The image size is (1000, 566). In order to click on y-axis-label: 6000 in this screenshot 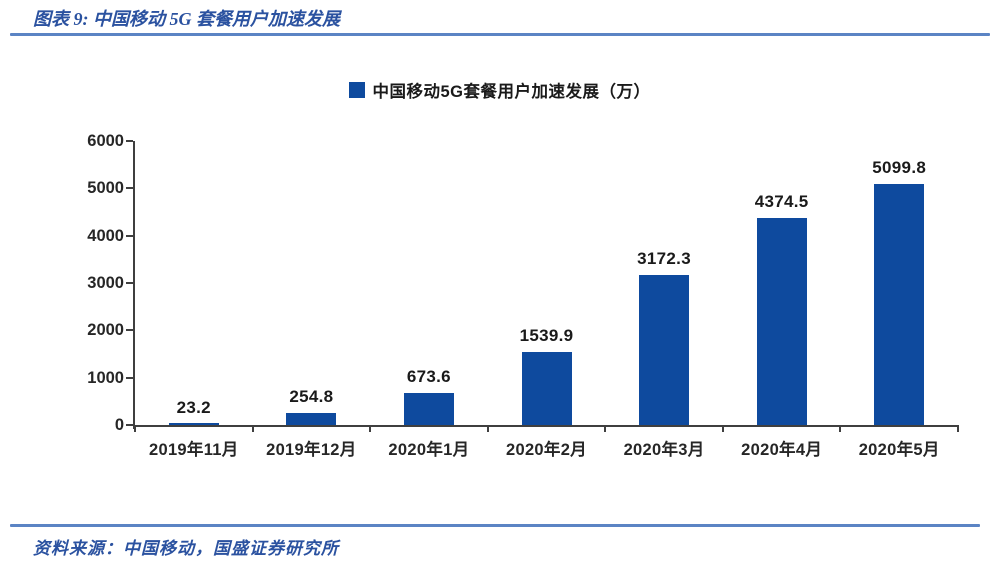, I will do `click(105, 141)`.